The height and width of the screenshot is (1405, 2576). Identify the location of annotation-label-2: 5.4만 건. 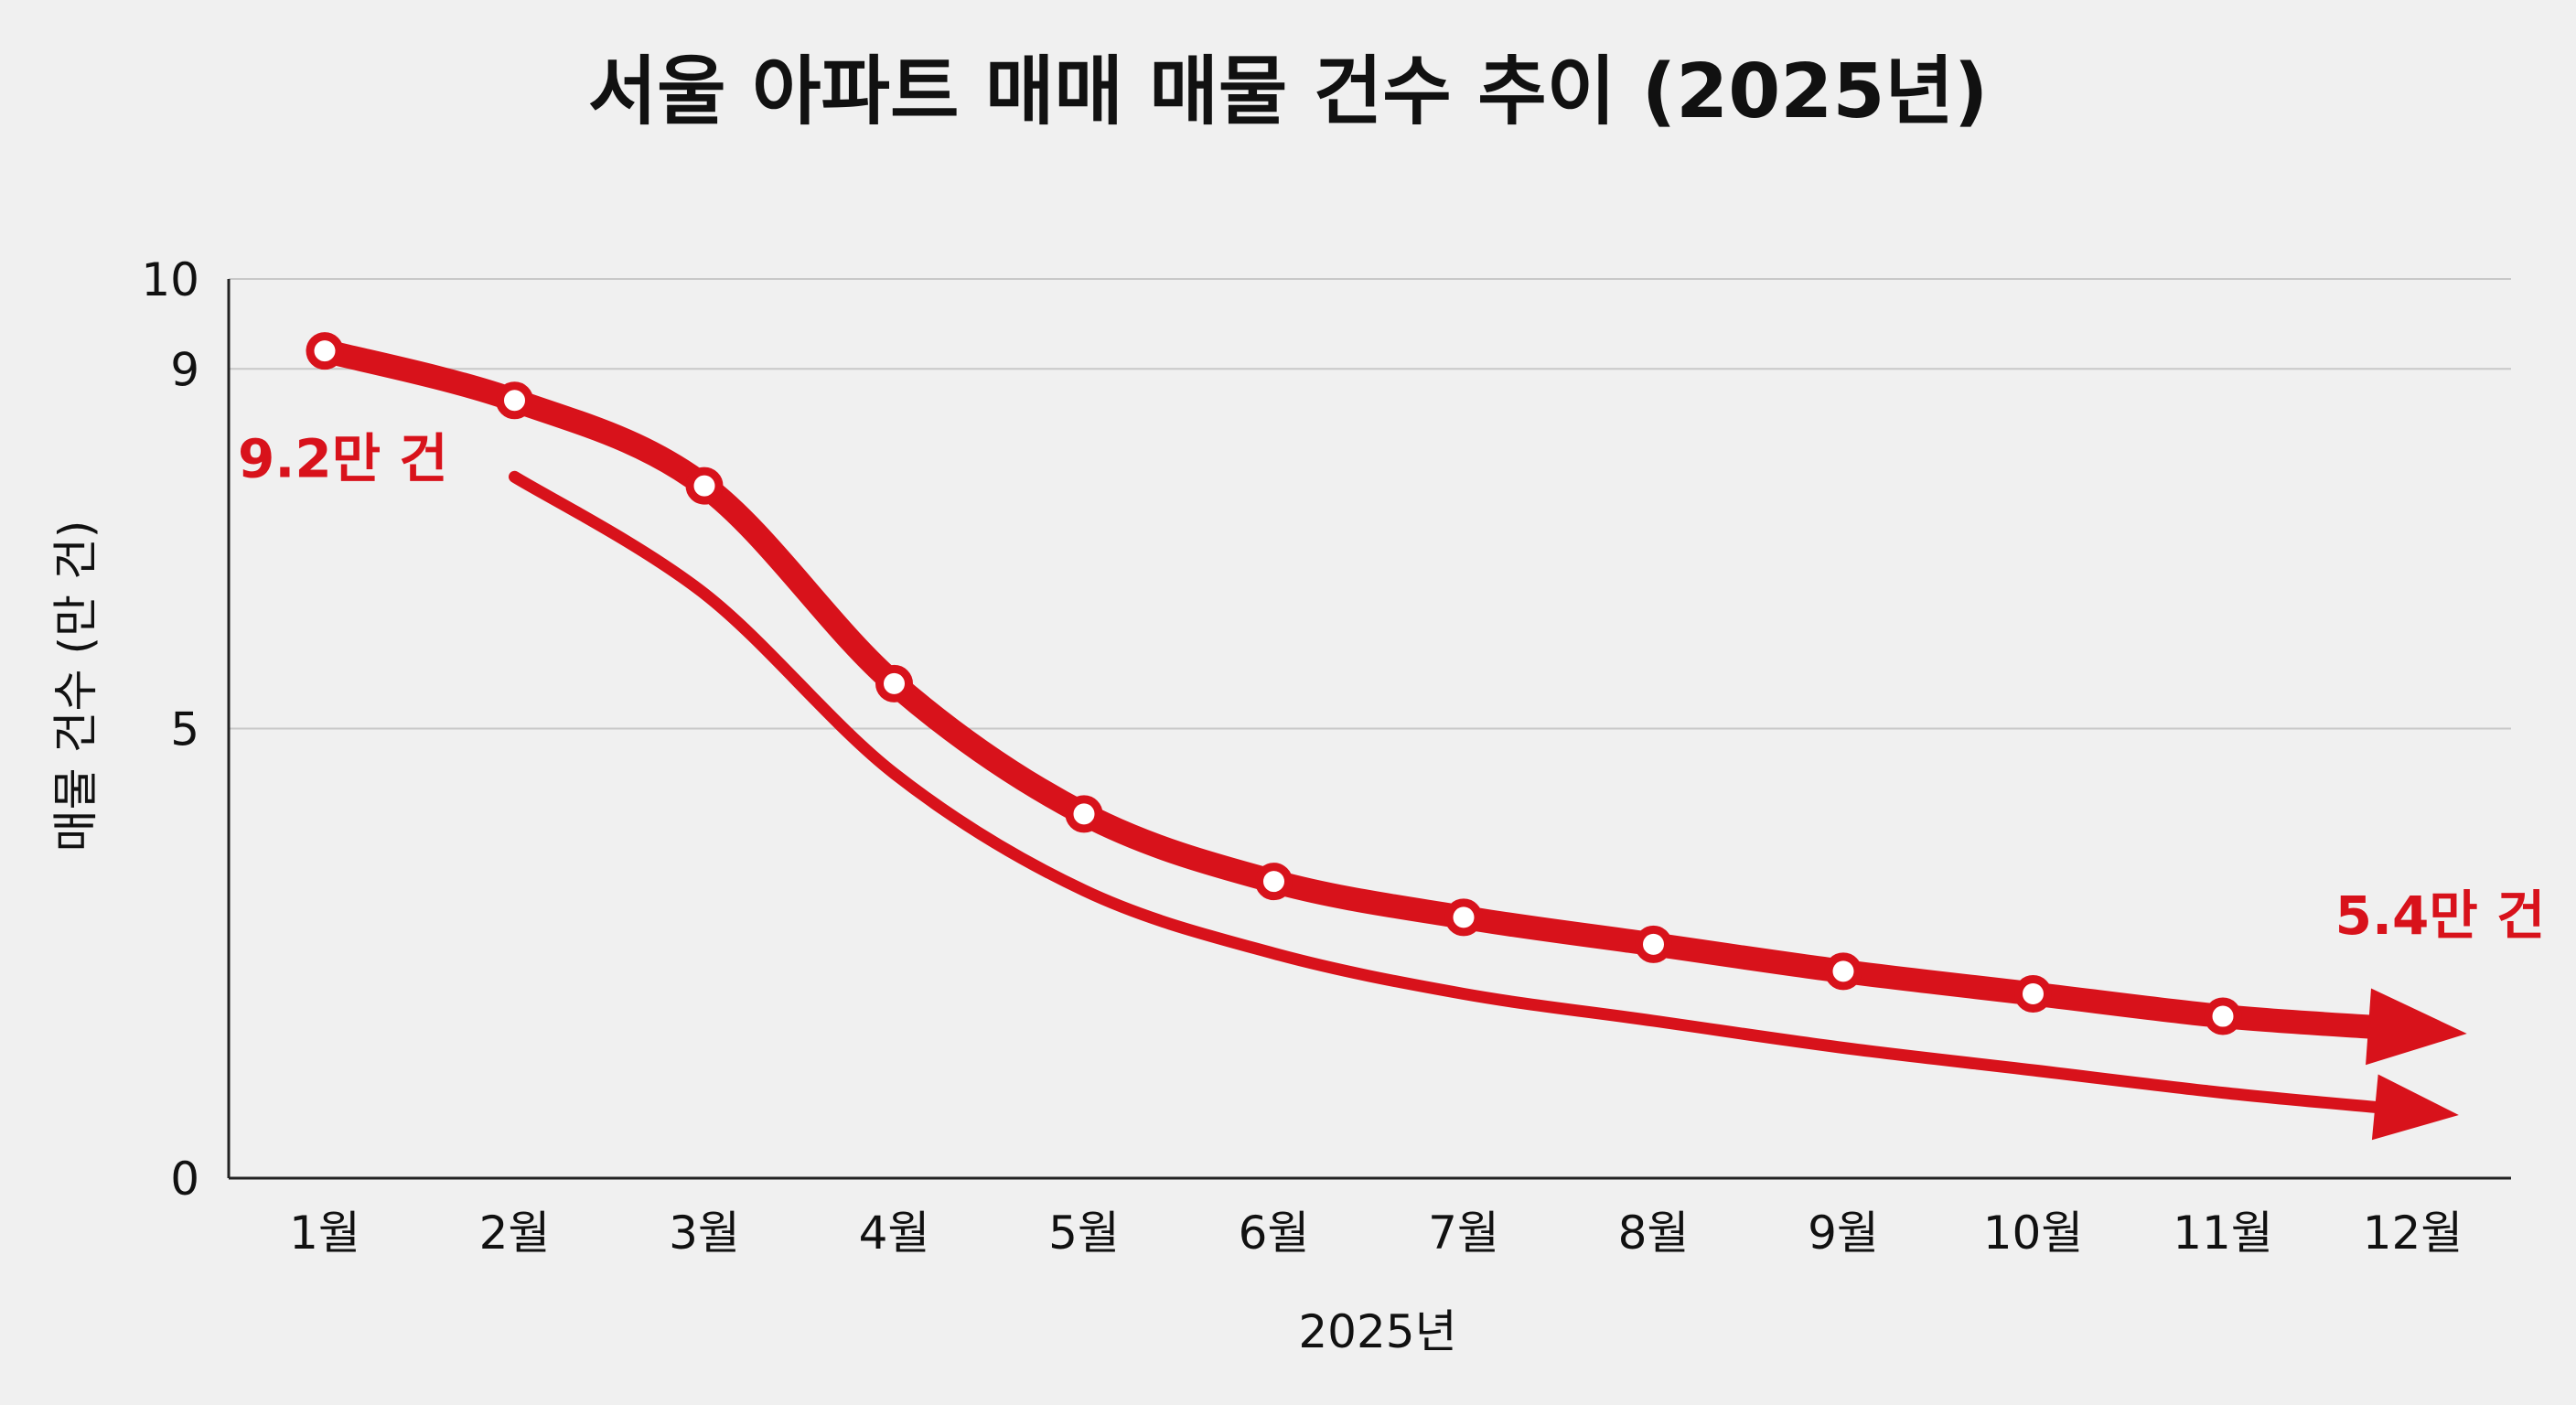
(2441, 916).